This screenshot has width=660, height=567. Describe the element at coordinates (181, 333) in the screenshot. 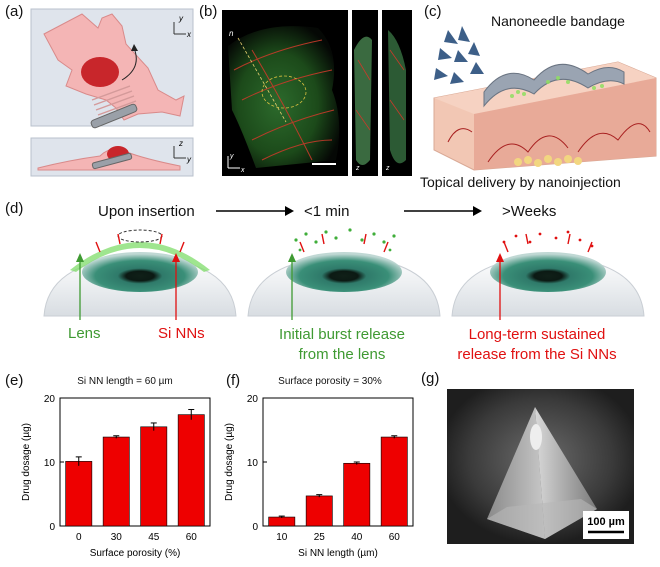

I see `si-nns-label: Si NNs` at that location.